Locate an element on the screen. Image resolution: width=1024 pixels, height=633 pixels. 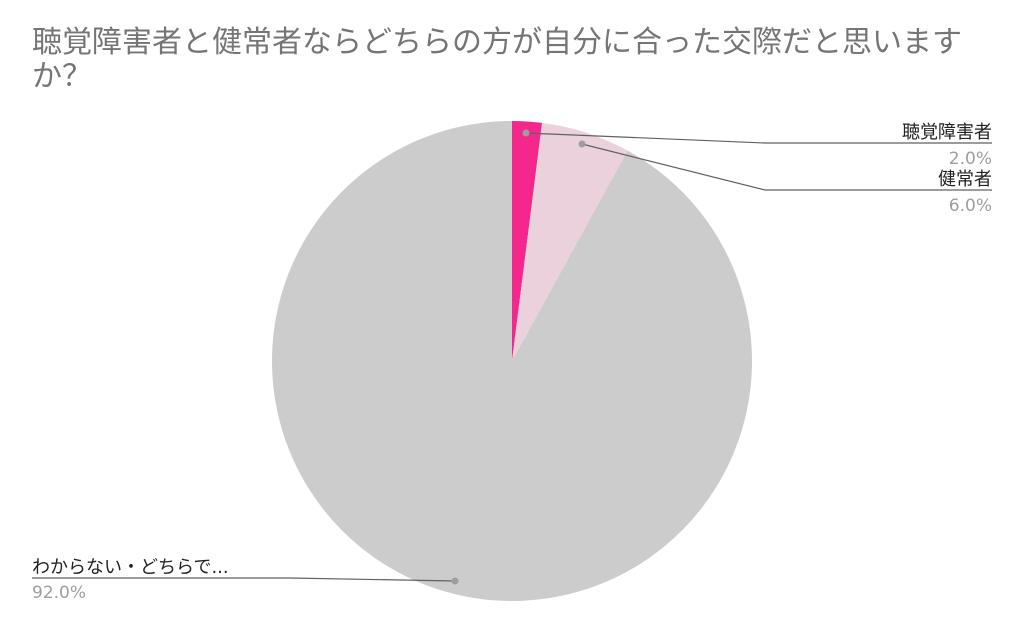
chart-title: 聴覚障害者と健常者ならどちらの方が自分に合った交際だと思いますか？ is located at coordinates (497, 59).